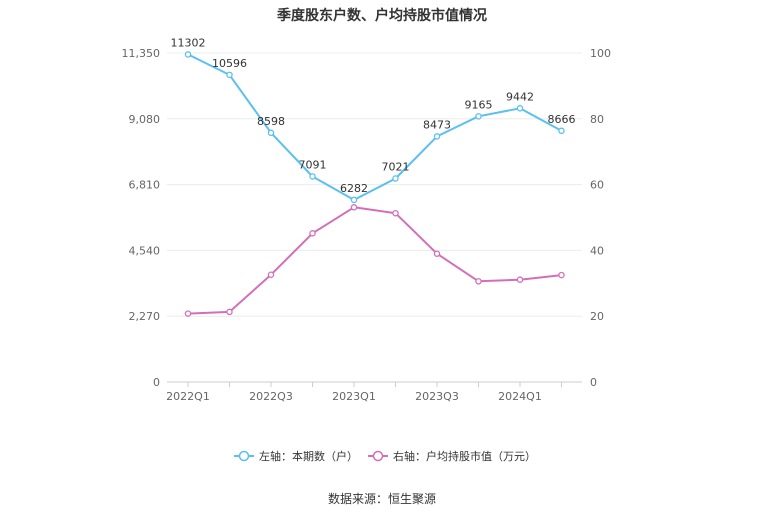 The image size is (765, 517). I want to click on left-tick-label: 9,080, so click(145, 119).